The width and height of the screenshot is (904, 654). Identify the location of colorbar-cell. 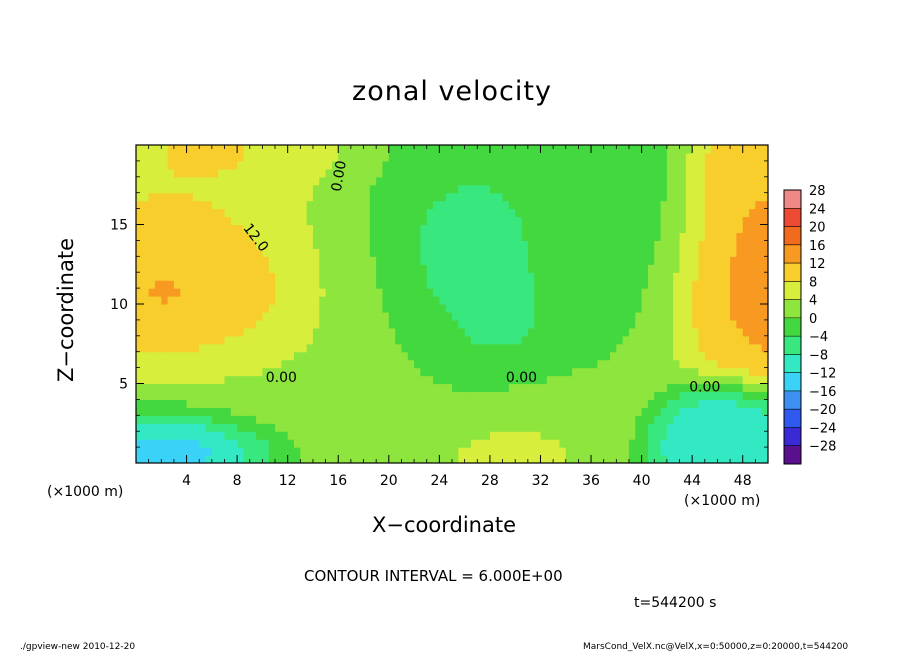
(792, 400).